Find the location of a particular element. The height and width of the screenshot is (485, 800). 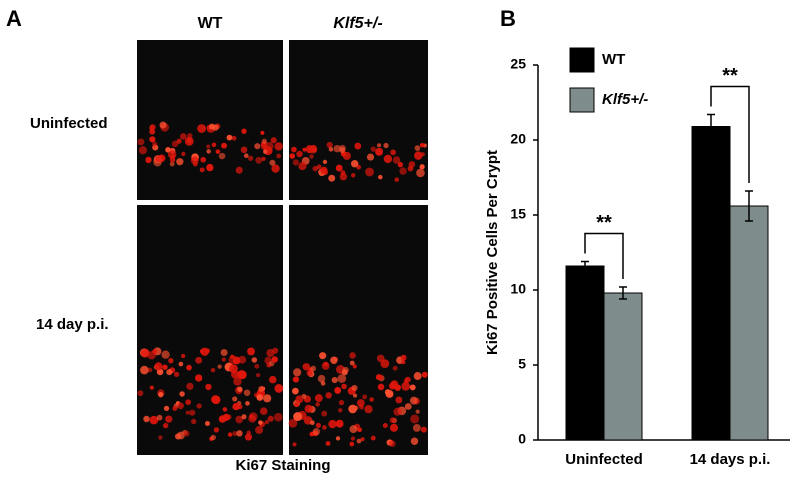

column-label: WT is located at coordinates (210, 23).